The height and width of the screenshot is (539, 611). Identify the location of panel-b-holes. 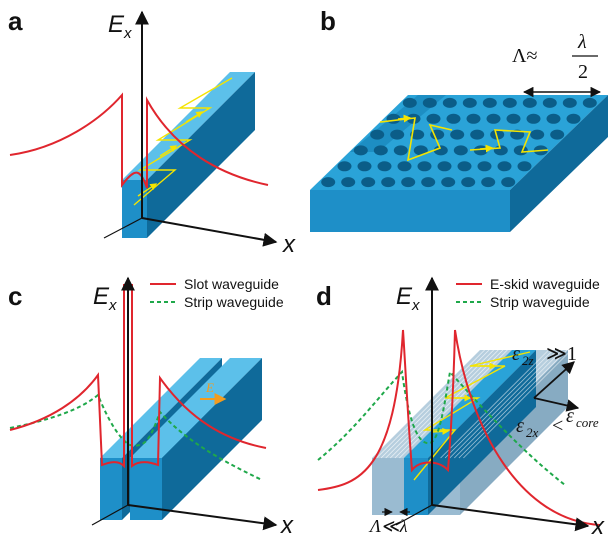
(459, 142).